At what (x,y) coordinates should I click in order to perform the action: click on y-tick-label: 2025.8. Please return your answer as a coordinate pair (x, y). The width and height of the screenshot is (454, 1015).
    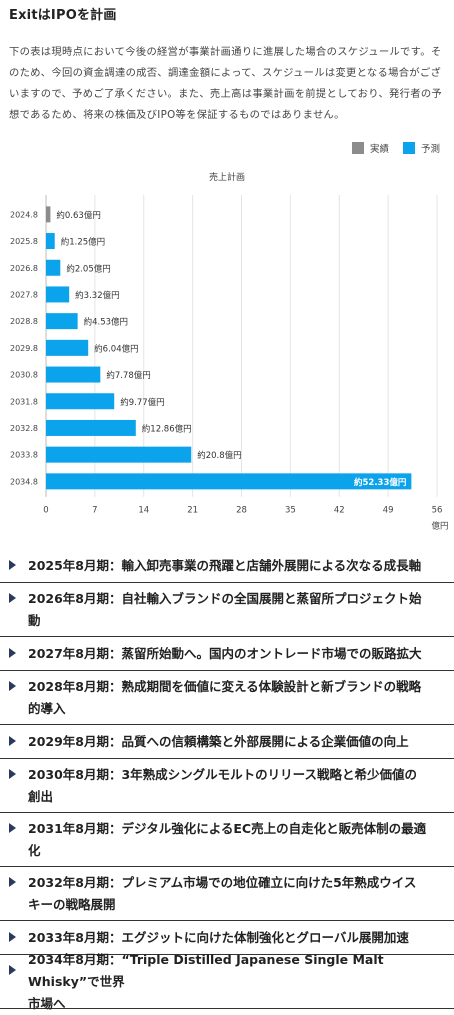
    Looking at the image, I should click on (24, 241).